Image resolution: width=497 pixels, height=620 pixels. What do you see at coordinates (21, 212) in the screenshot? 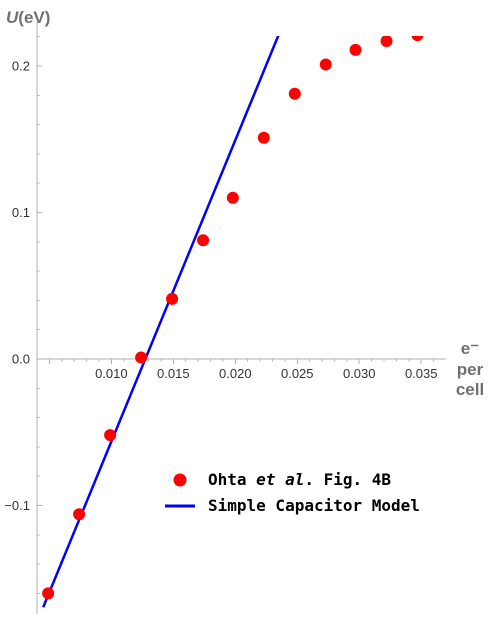
I see `y-tick-label: 0.1` at bounding box center [21, 212].